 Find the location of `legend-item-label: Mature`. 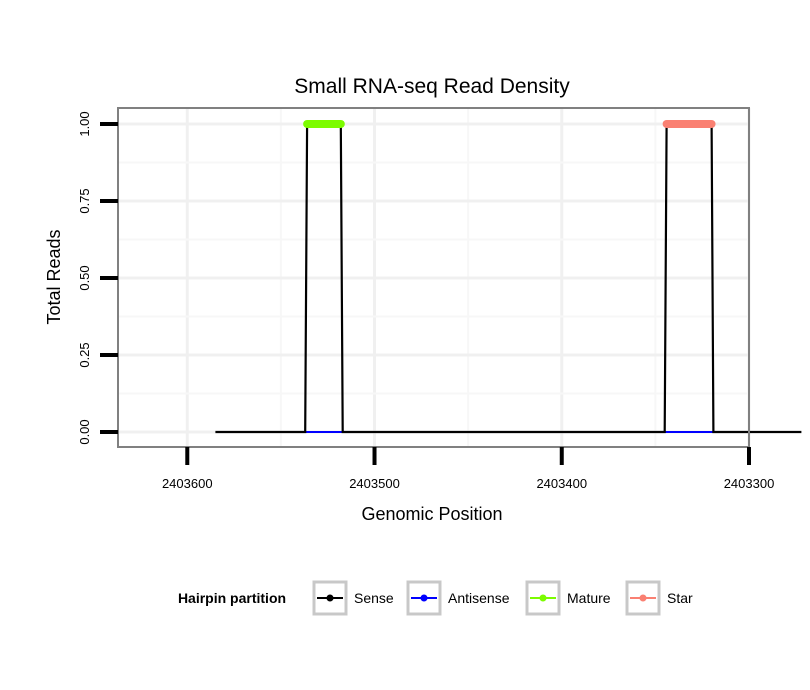

legend-item-label: Mature is located at coordinates (589, 598).